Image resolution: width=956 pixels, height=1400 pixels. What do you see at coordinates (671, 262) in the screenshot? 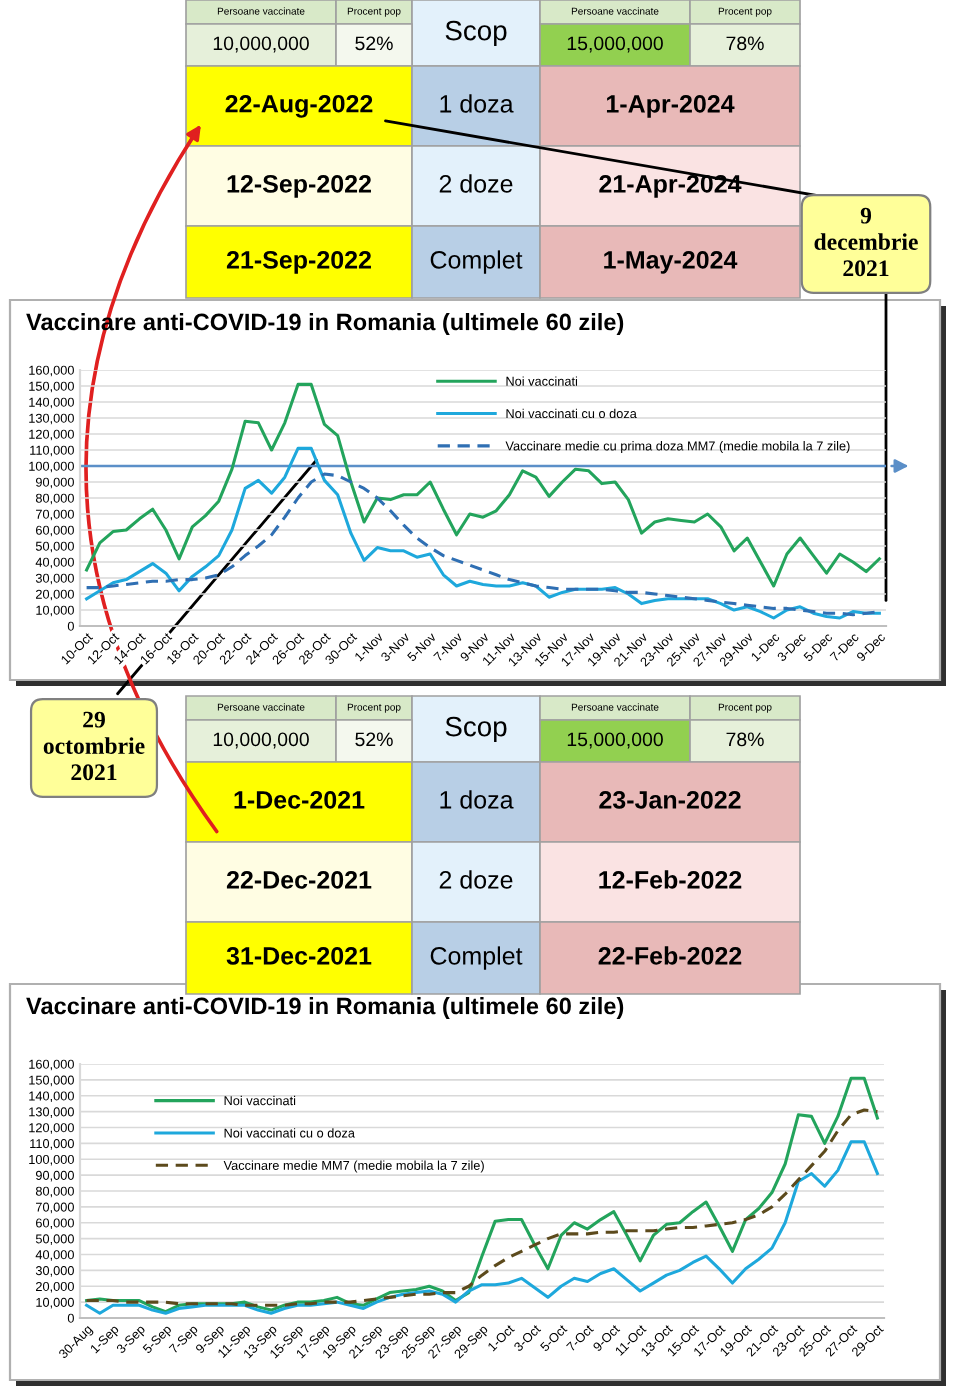
I see `text: 1-May-2024` at bounding box center [671, 262].